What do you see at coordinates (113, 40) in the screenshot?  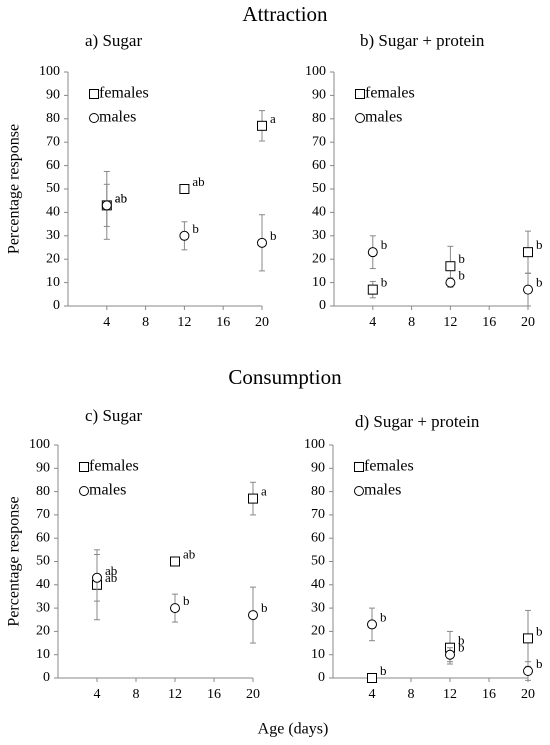 I see `panel-title: a) Sugar` at bounding box center [113, 40].